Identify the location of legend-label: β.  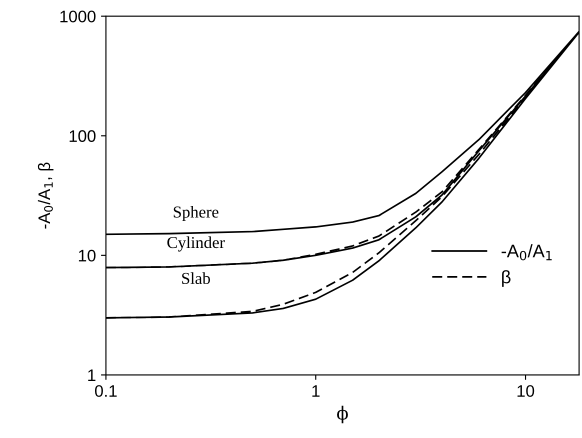
(506, 278).